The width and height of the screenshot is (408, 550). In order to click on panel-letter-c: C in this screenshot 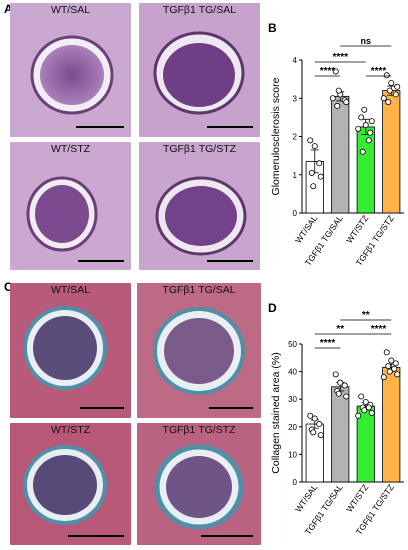, I will do `click(8, 287)`.